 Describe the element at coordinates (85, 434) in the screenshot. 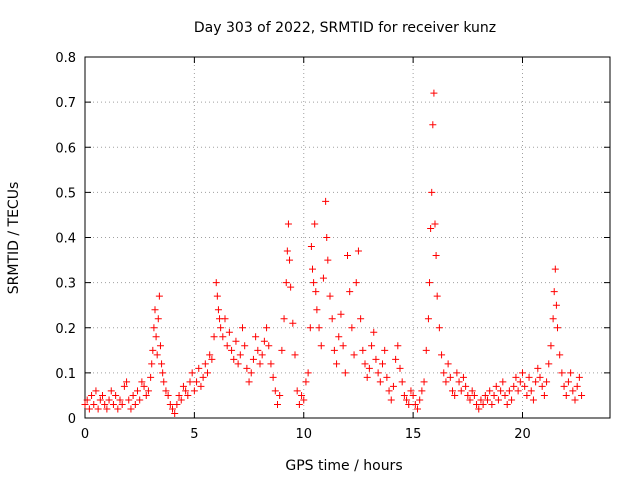

I see `x-tick-label: 0` at that location.